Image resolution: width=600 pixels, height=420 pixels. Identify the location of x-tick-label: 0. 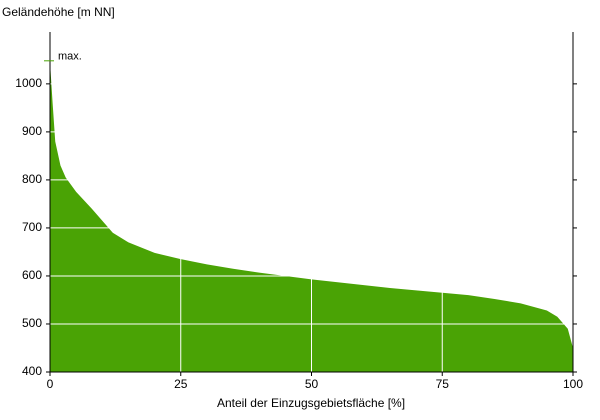
(50, 384).